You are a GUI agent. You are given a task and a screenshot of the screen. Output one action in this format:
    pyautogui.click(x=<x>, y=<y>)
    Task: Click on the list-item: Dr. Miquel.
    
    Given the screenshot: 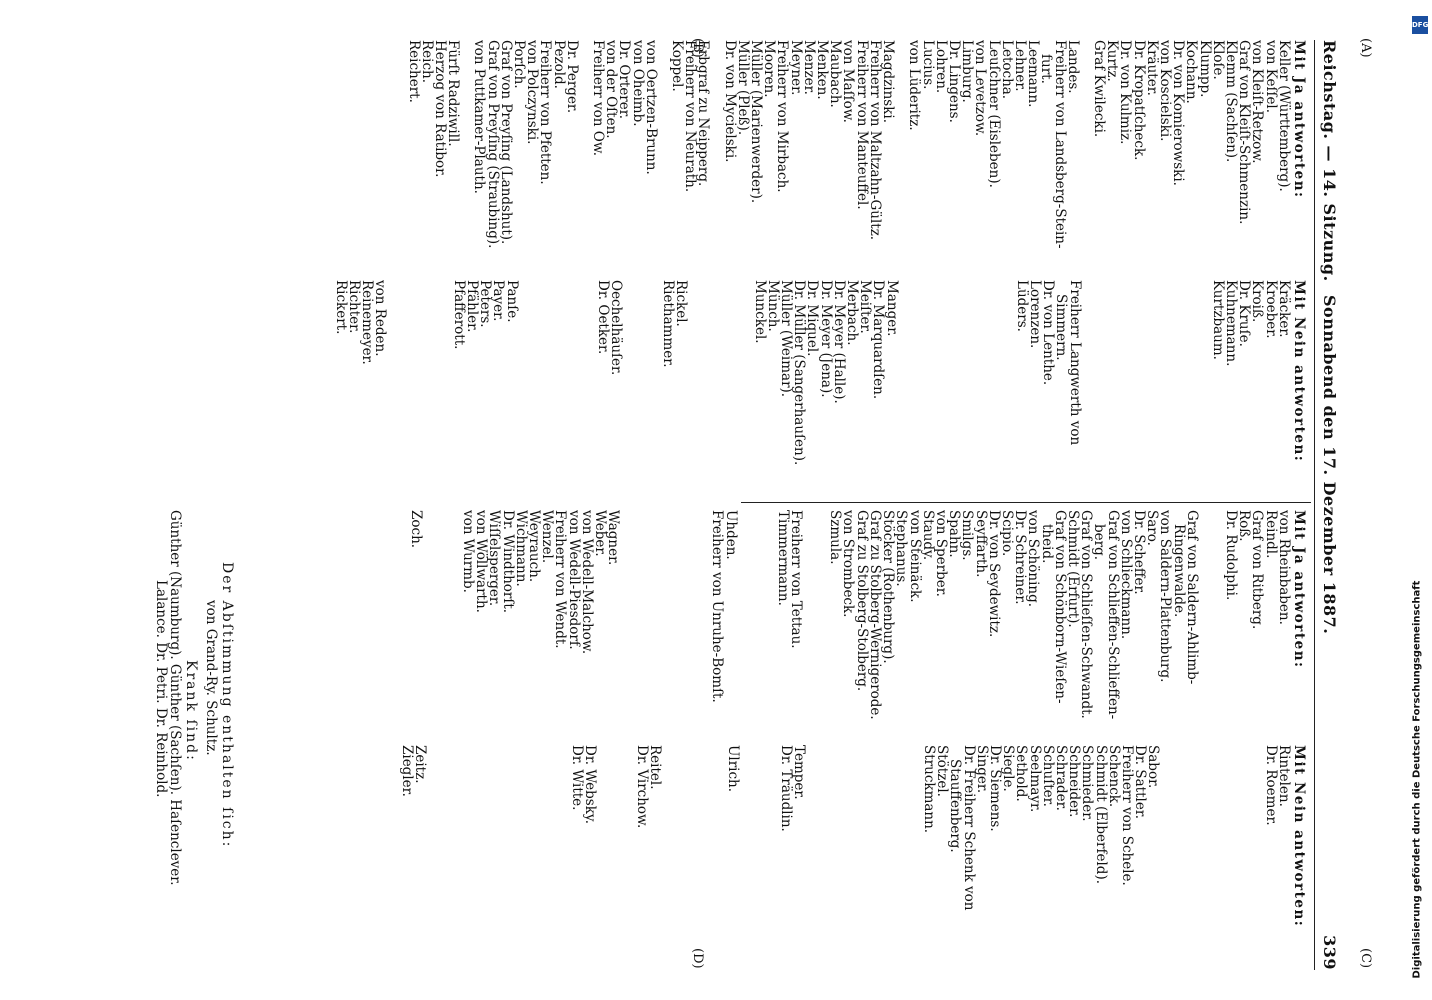 What is the action you would take?
    pyautogui.click(x=812, y=318)
    